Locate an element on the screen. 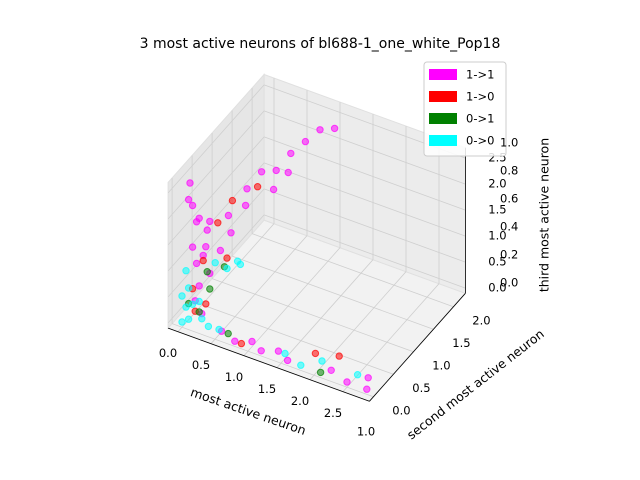 This screenshot has width=640, height=480. z-tick-label: 0.0 is located at coordinates (497, 288).